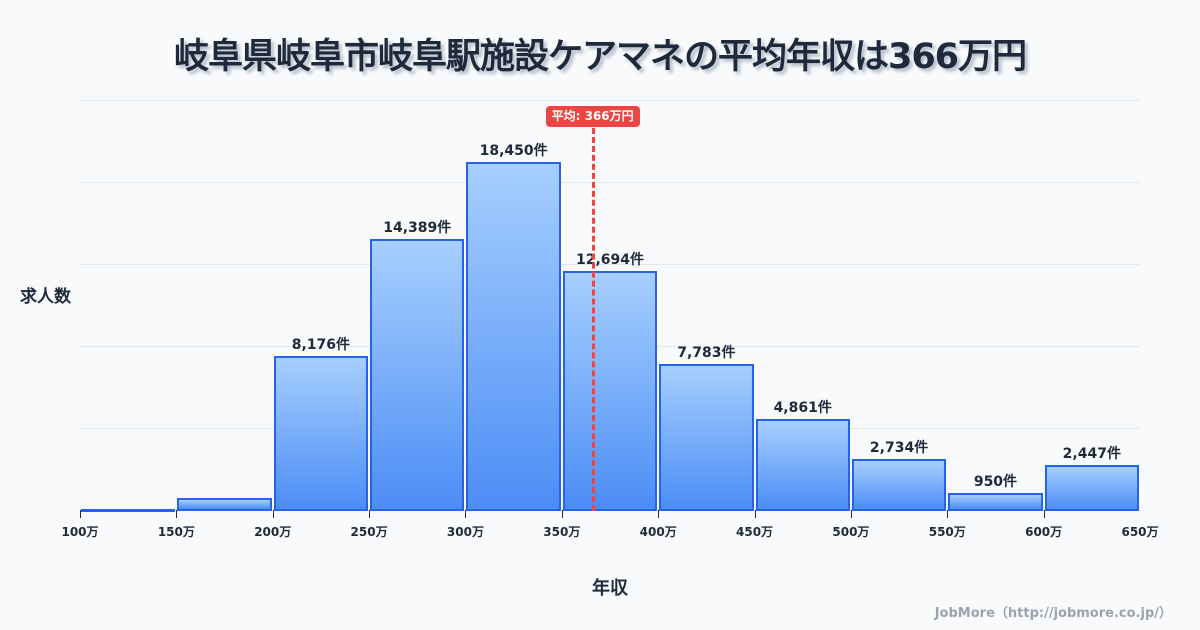  I want to click on bar-value-label: 4,861件, so click(802, 408).